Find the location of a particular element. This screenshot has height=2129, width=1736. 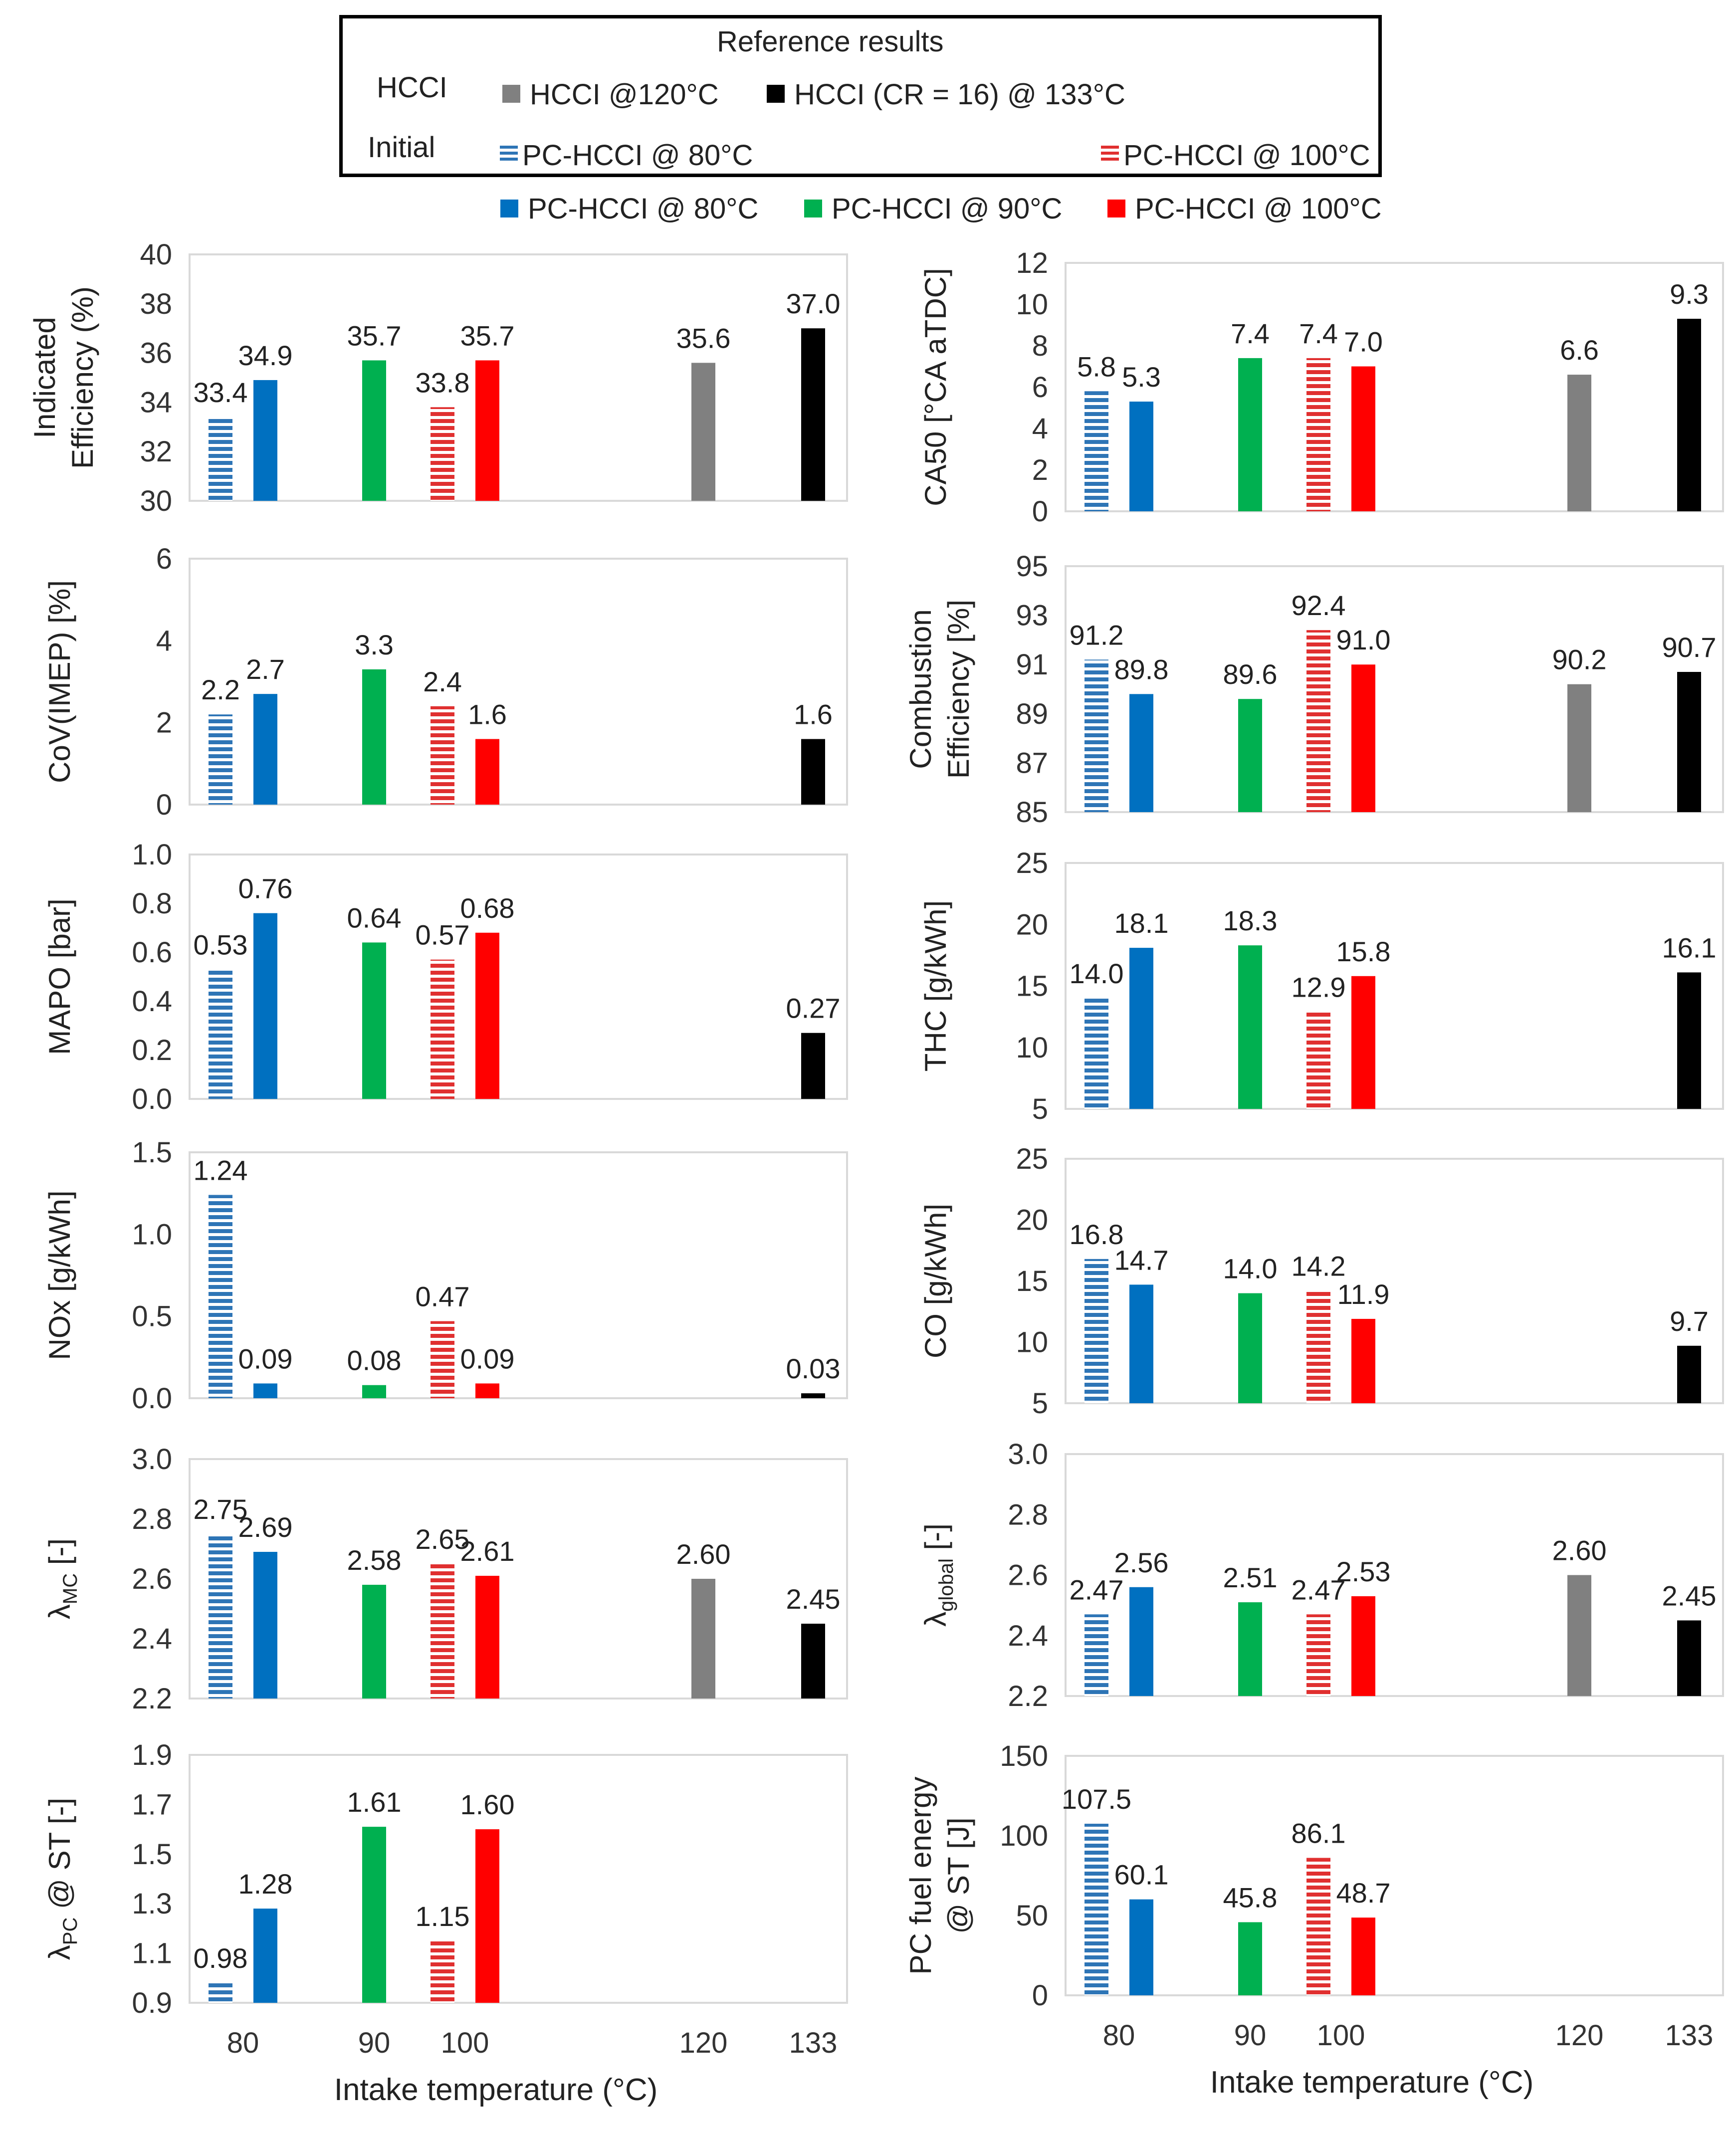

y-tick-label: 2.2 is located at coordinates (1028, 1696).